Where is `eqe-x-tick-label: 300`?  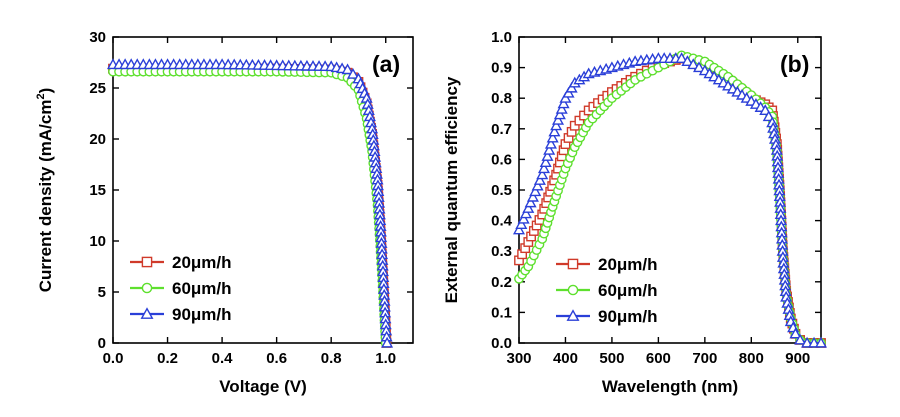
eqe-x-tick-label: 300 is located at coordinates (518, 358).